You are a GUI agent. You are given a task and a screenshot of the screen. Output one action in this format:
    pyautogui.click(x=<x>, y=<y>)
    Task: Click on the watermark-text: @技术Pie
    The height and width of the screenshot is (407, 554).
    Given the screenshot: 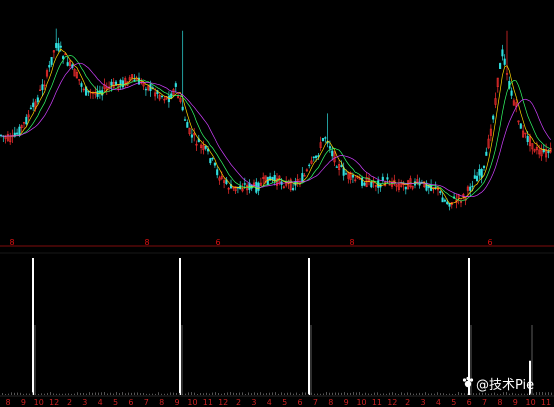 What is the action you would take?
    pyautogui.click(x=505, y=385)
    